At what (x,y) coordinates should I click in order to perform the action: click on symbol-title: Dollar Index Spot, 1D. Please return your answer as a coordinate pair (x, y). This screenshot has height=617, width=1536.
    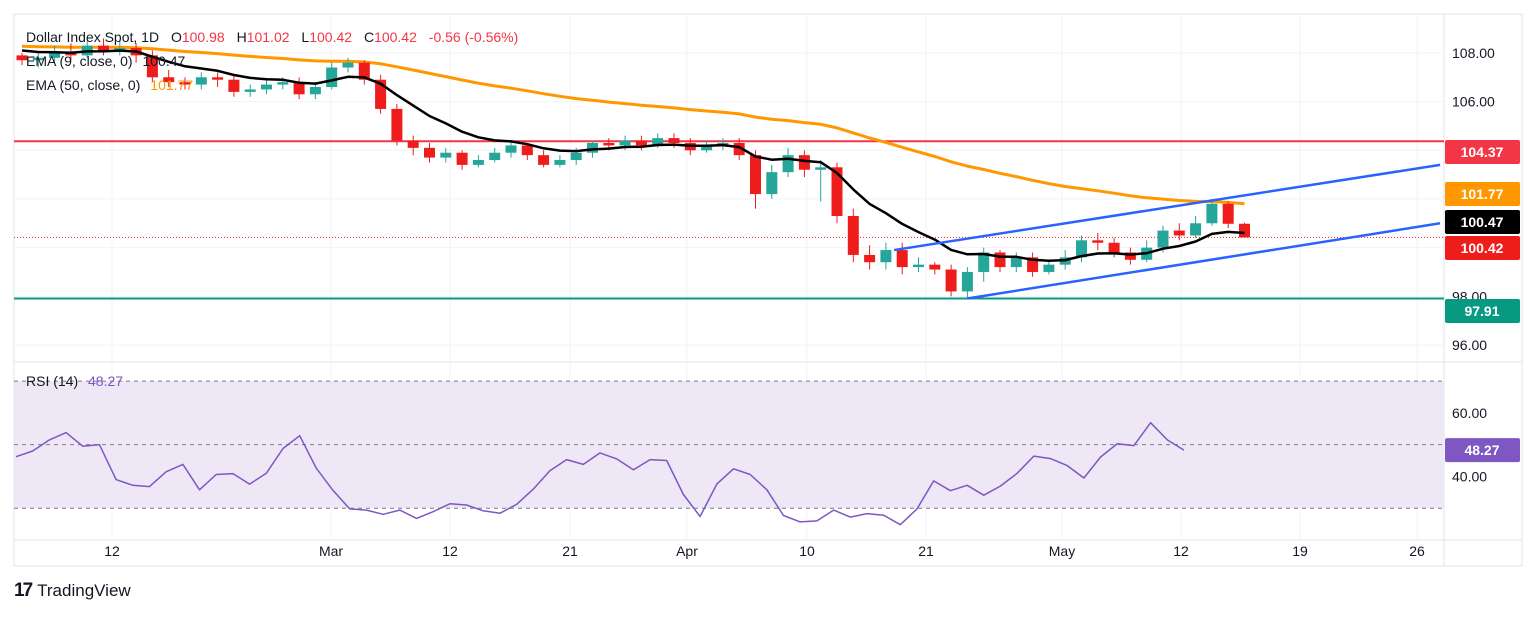
    Looking at the image, I should click on (92, 37).